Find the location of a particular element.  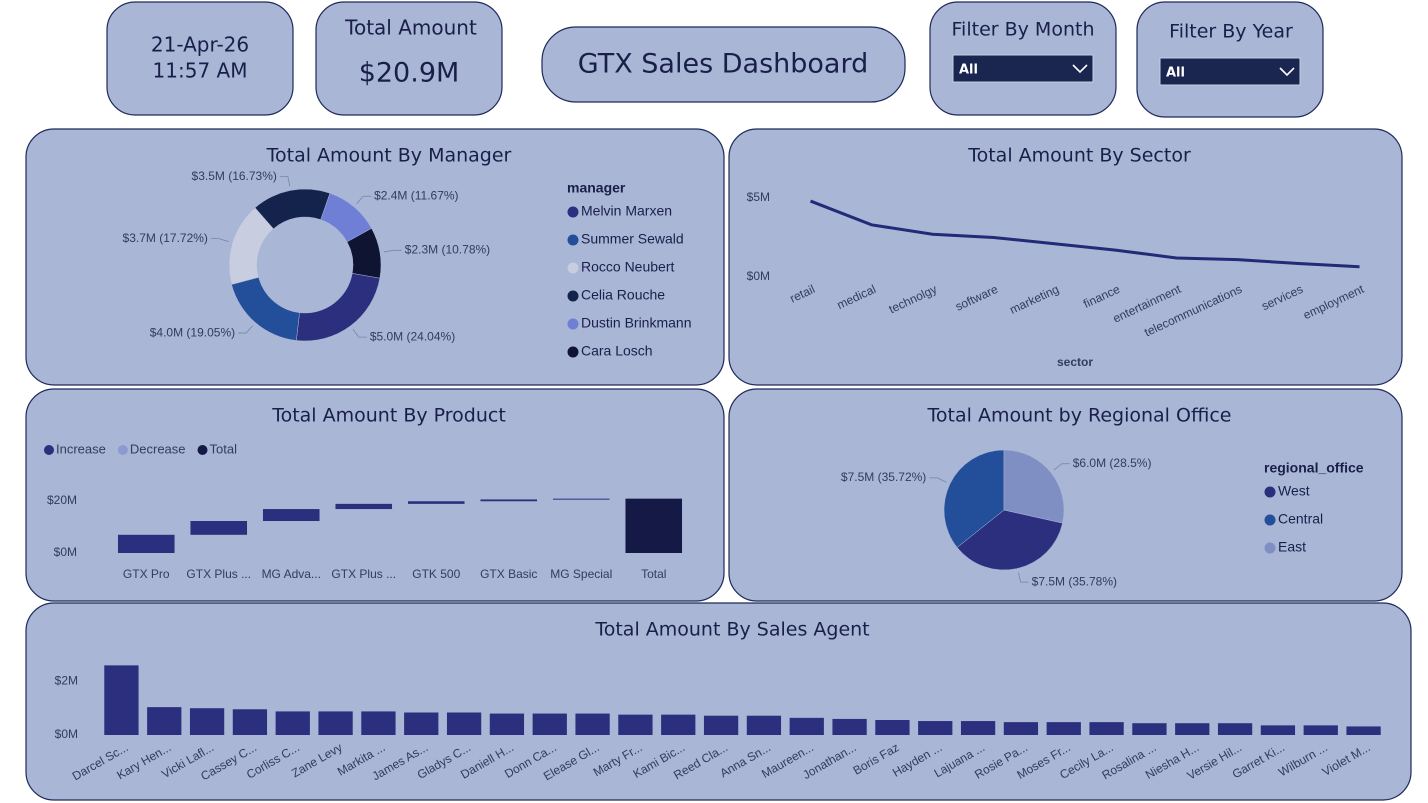

x-tick-label: GTX Pro is located at coordinates (146, 574).